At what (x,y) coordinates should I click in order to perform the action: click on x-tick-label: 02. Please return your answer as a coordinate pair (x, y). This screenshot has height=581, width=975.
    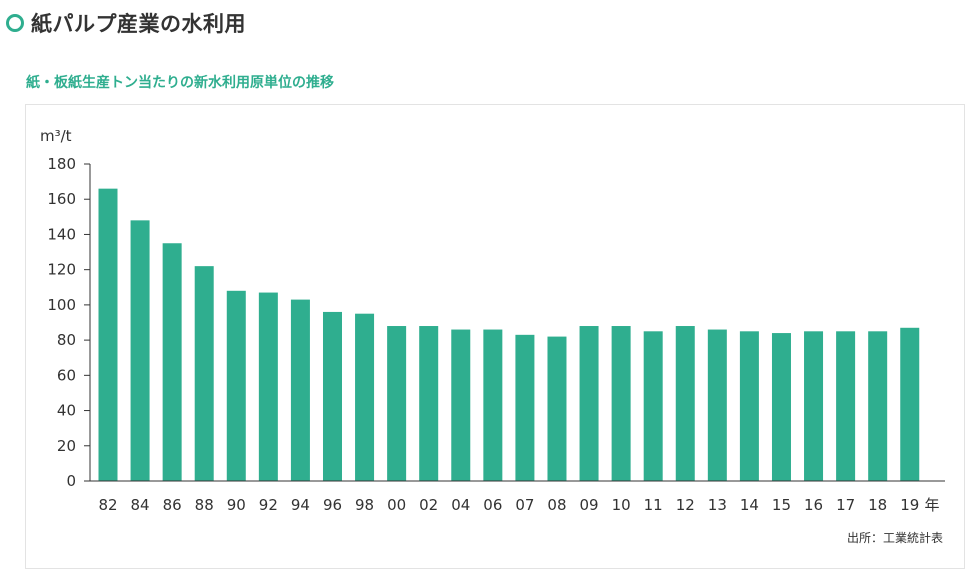
    Looking at the image, I should click on (428, 505).